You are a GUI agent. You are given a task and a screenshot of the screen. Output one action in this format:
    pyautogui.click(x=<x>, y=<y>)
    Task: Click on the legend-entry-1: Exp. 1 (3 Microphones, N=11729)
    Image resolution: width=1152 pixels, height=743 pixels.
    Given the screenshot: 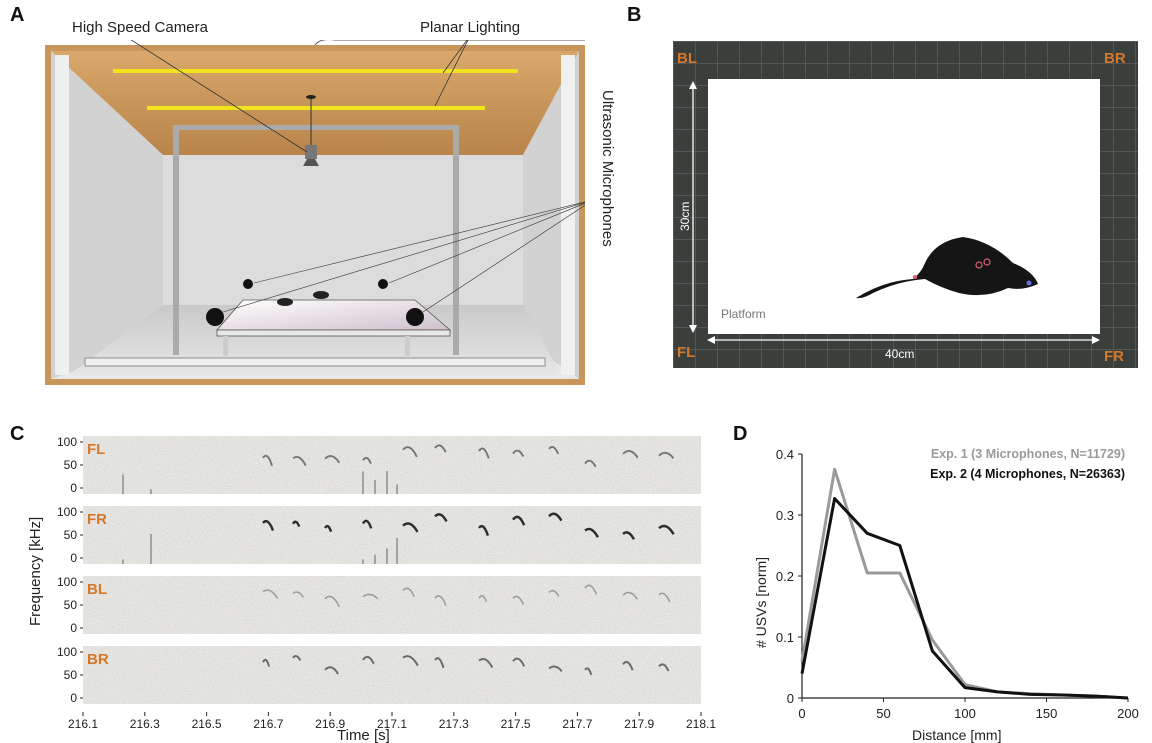 What is the action you would take?
    pyautogui.click(x=1028, y=454)
    